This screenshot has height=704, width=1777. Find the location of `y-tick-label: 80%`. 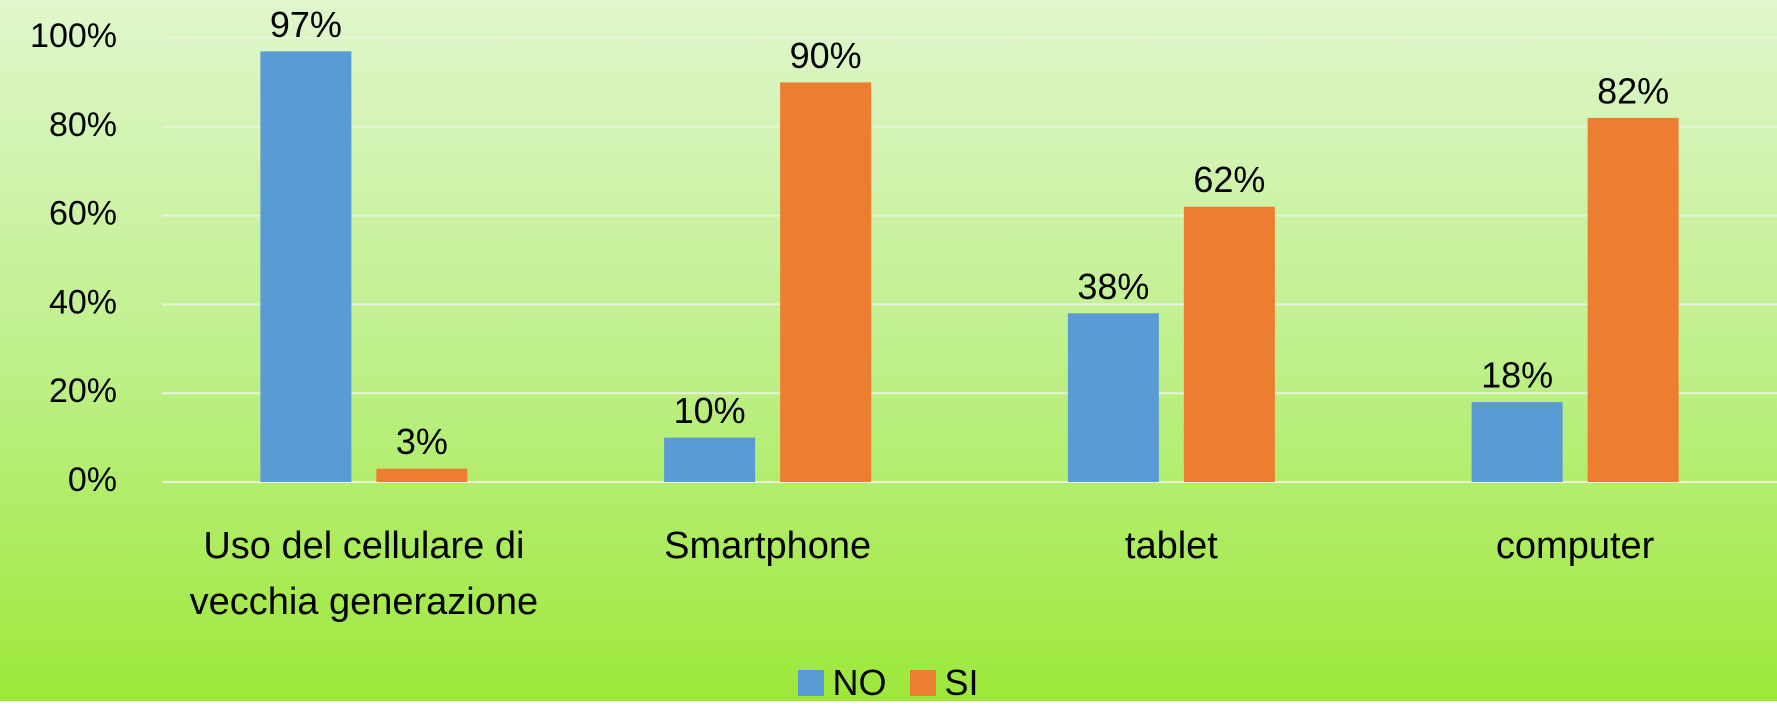

y-tick-label: 80% is located at coordinates (83, 125).